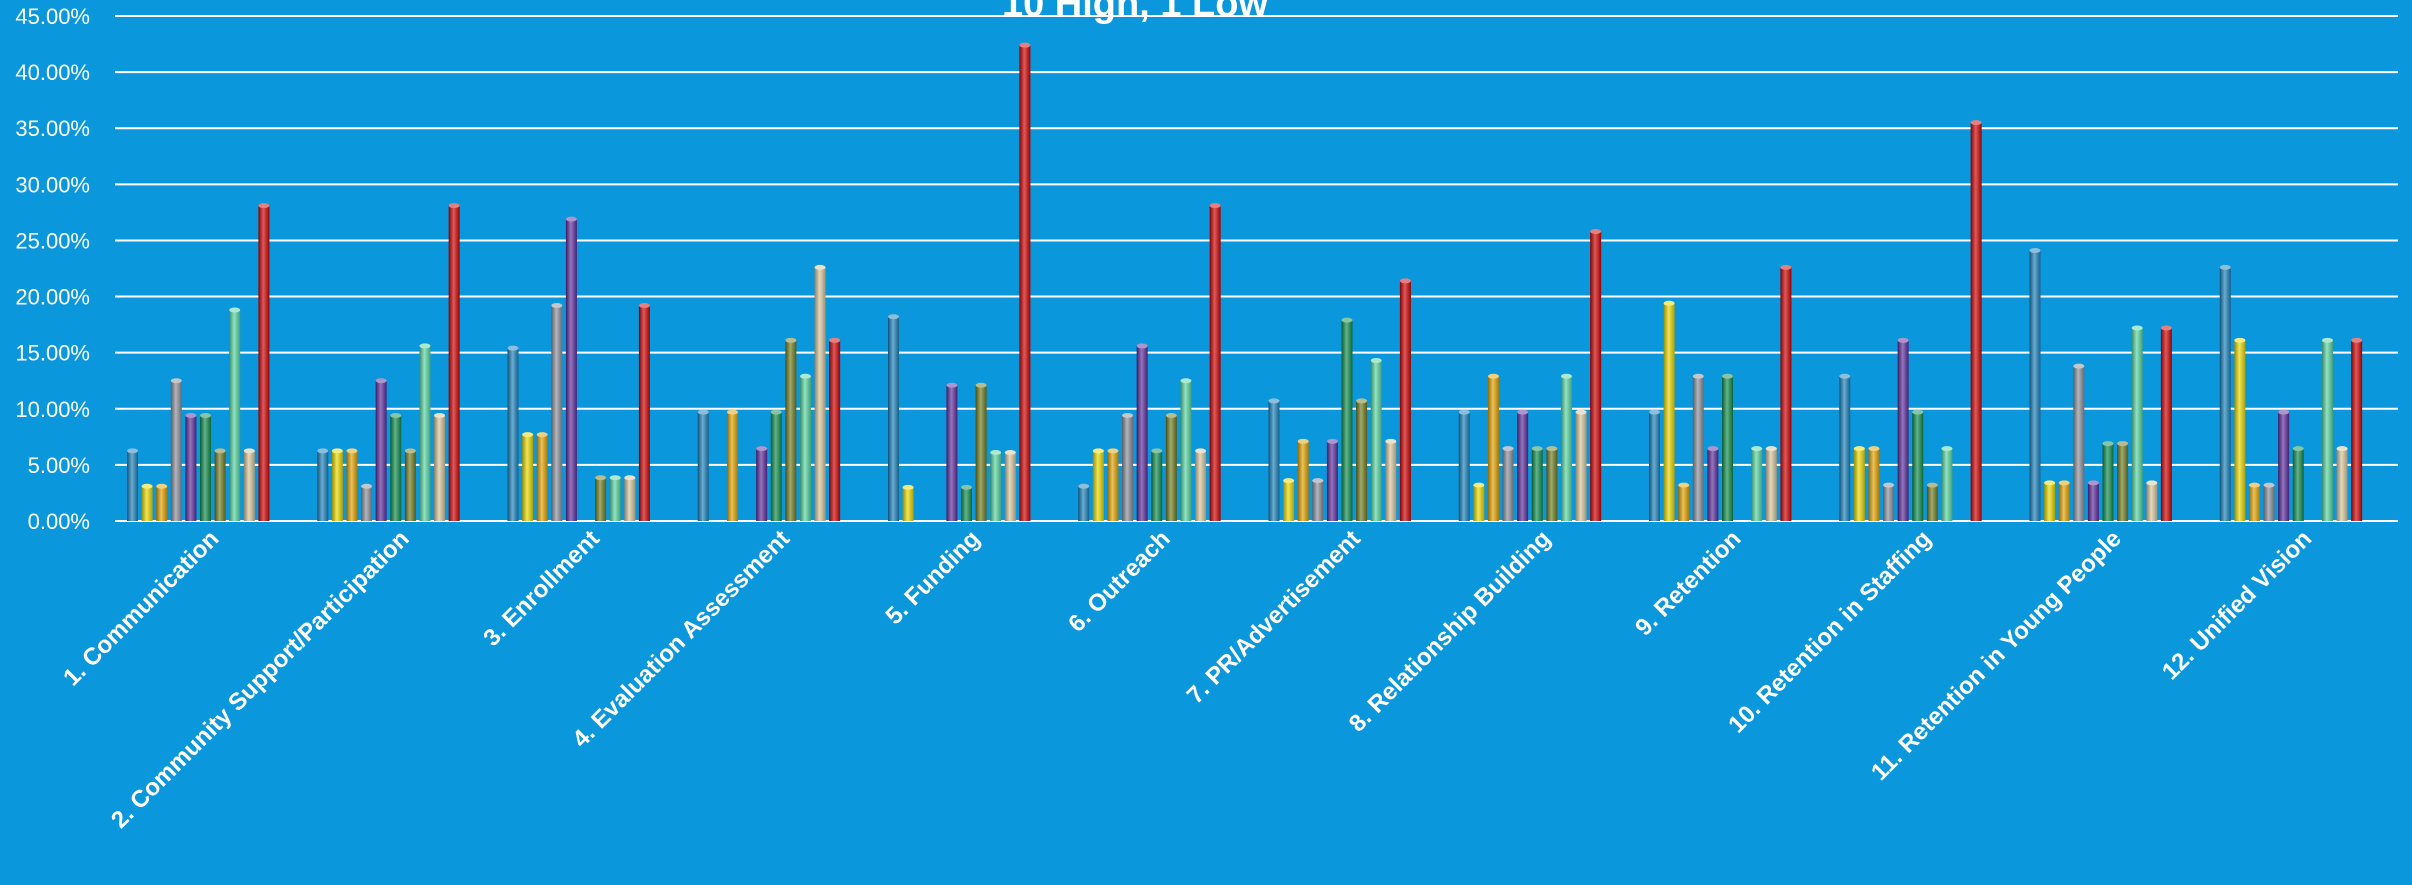 The height and width of the screenshot is (885, 2412). I want to click on x-tick-label: 5. Funding, so click(932, 577).